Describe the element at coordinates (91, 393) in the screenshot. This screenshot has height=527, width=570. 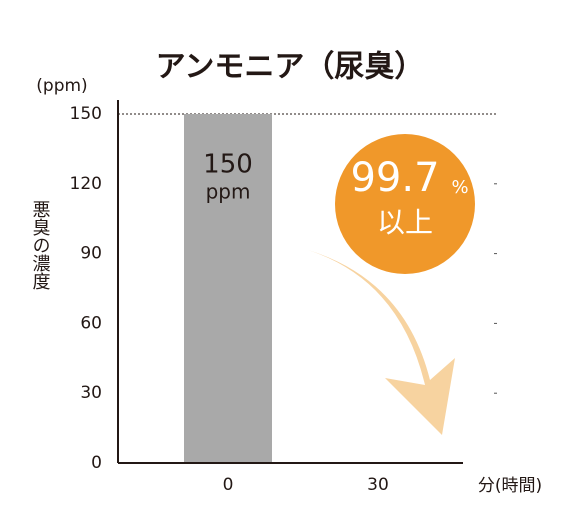
I see `y-tick-label: 30` at that location.